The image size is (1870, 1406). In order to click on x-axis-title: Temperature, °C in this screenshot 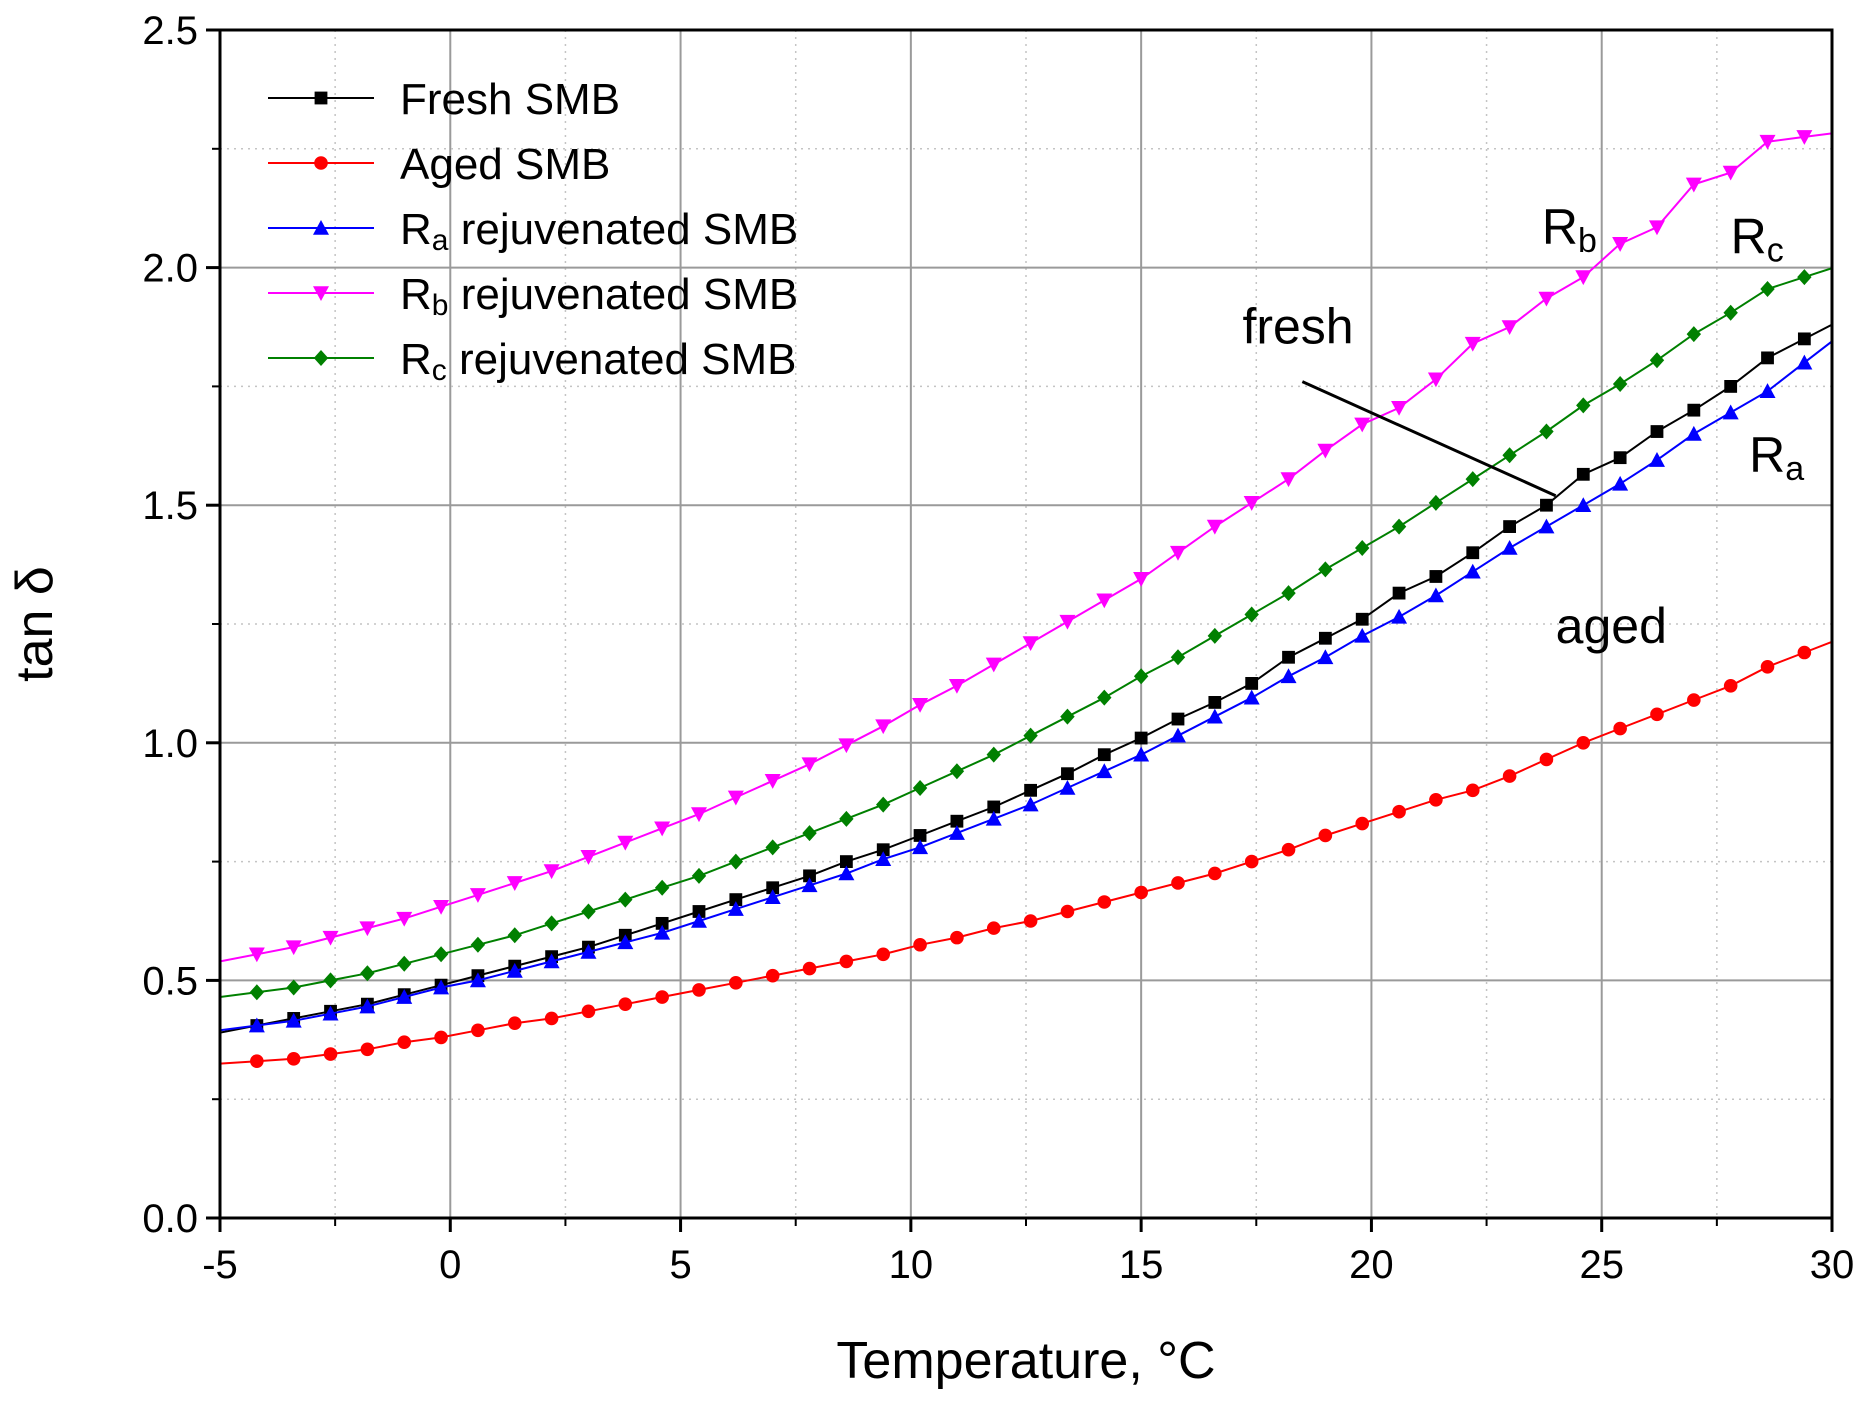, I will do `click(1025, 1361)`.